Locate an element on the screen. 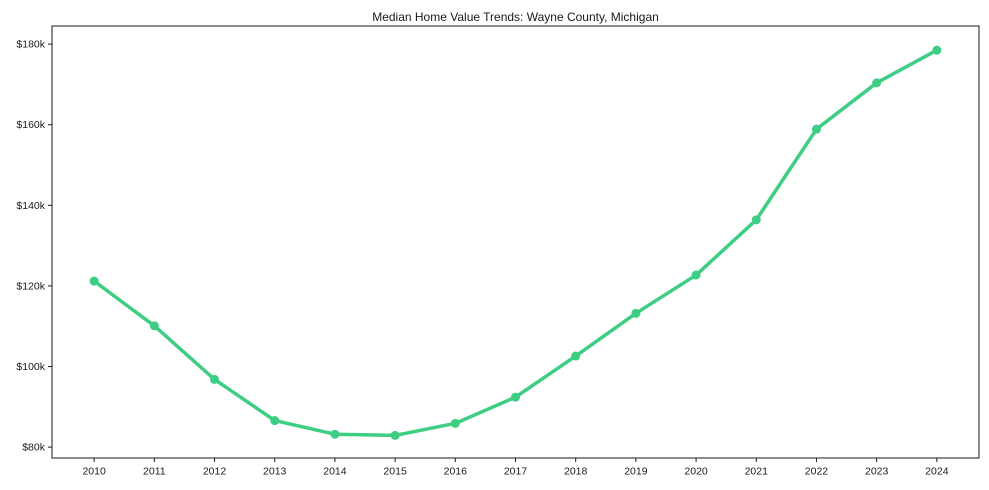 Image resolution: width=989 pixels, height=490 pixels. x-tick-label: 2015 is located at coordinates (395, 472).